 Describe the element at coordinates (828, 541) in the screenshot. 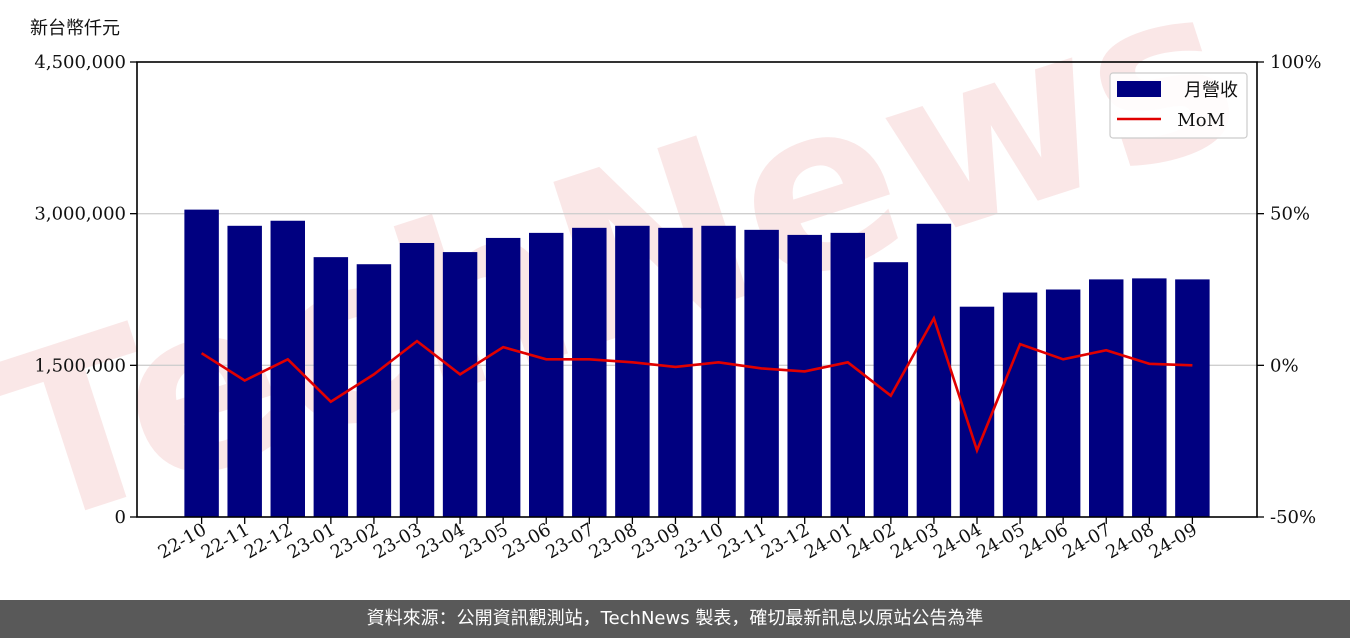

I see `x-tick-label-24-01: 24-01` at that location.